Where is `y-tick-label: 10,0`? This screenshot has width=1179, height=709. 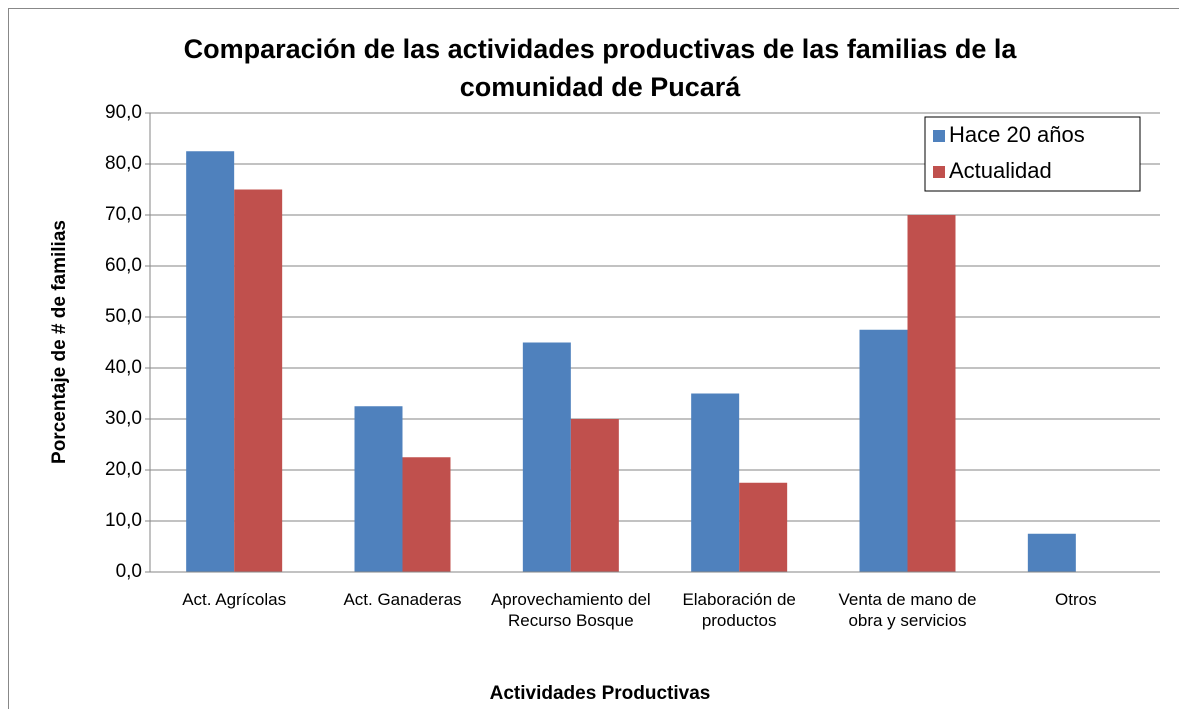 y-tick-label: 10,0 is located at coordinates (123, 520).